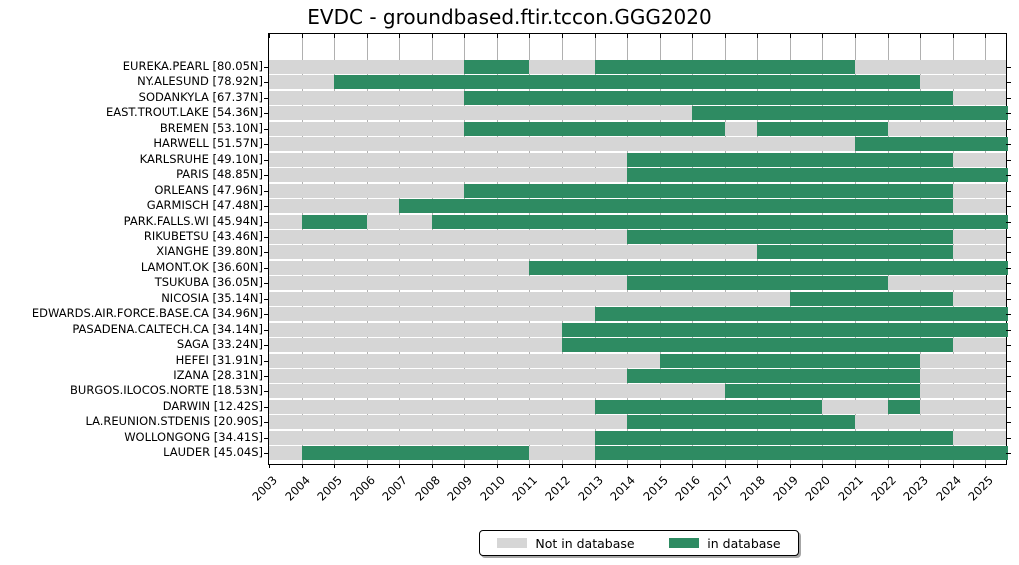 The height and width of the screenshot is (565, 1019). What do you see at coordinates (193, 220) in the screenshot?
I see `y-axis-label: PARK.FALLS.WI [45.94N]` at bounding box center [193, 220].